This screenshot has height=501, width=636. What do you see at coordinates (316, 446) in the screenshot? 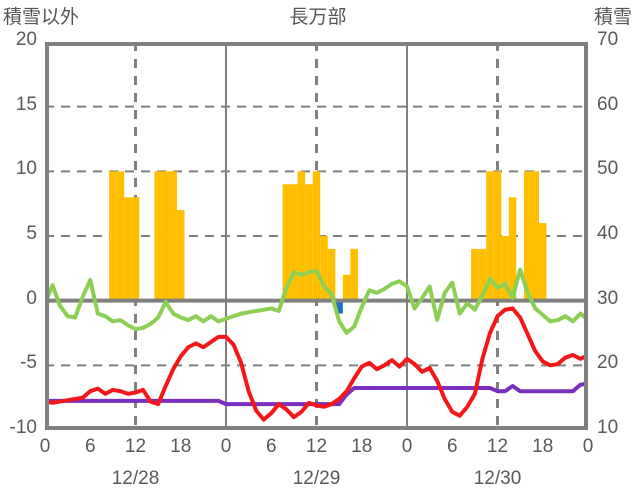
I see `x-tick-6: 12` at bounding box center [316, 446].